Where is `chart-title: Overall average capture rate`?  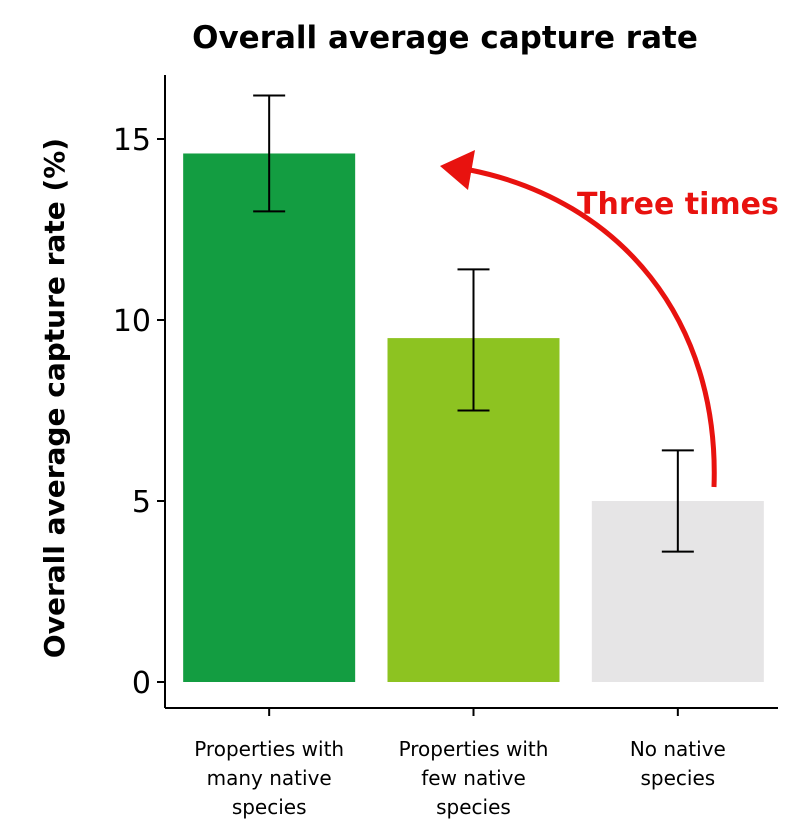
chart-title: Overall average capture rate is located at coordinates (445, 38).